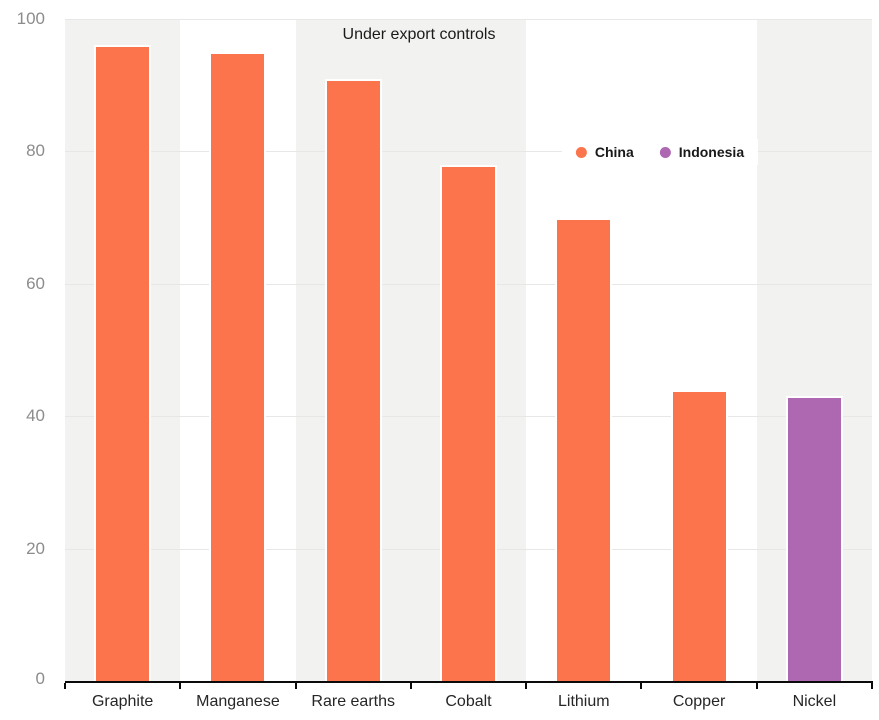  I want to click on bar-manganese, so click(238, 366).